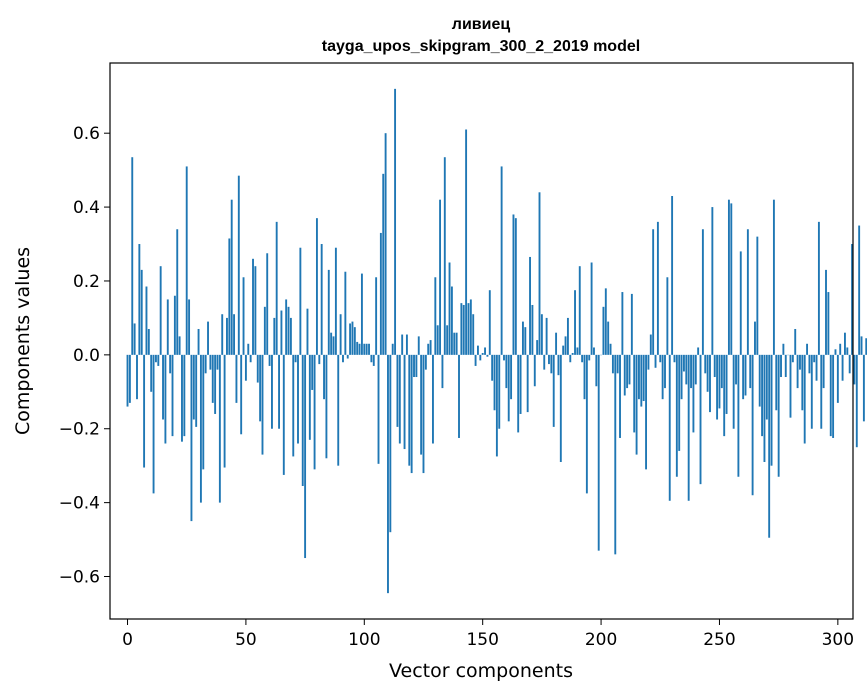 The width and height of the screenshot is (867, 696). What do you see at coordinates (364, 640) in the screenshot?
I see `x-tick-label: 100` at bounding box center [364, 640].